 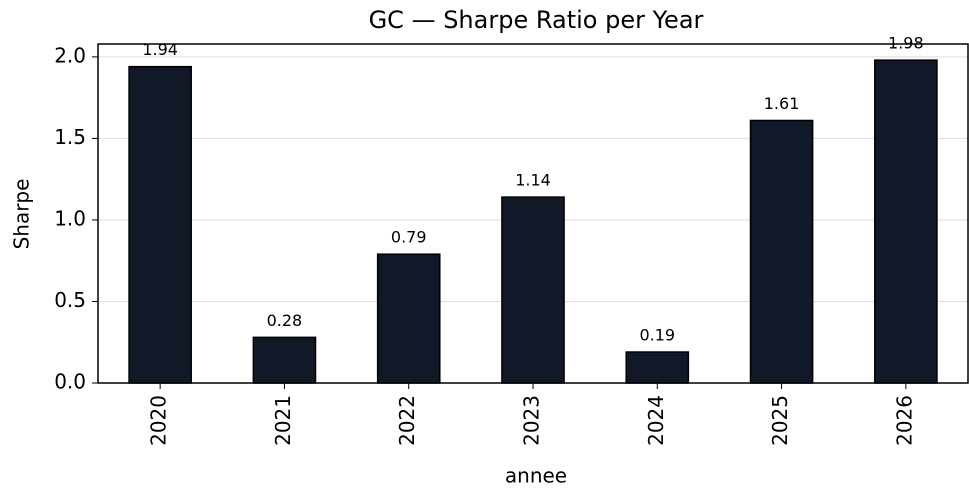 I want to click on x-tick-label: 2024, so click(x=656, y=420).